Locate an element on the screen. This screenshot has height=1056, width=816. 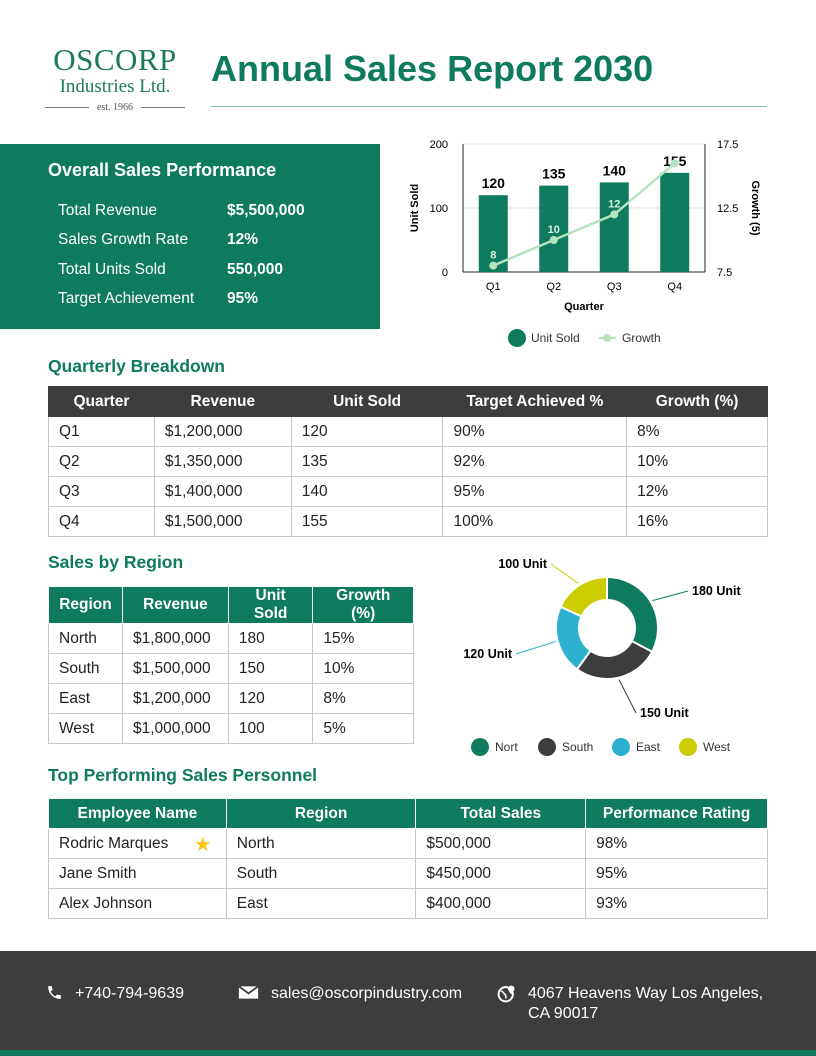
leader-line is located at coordinates (670, 596).